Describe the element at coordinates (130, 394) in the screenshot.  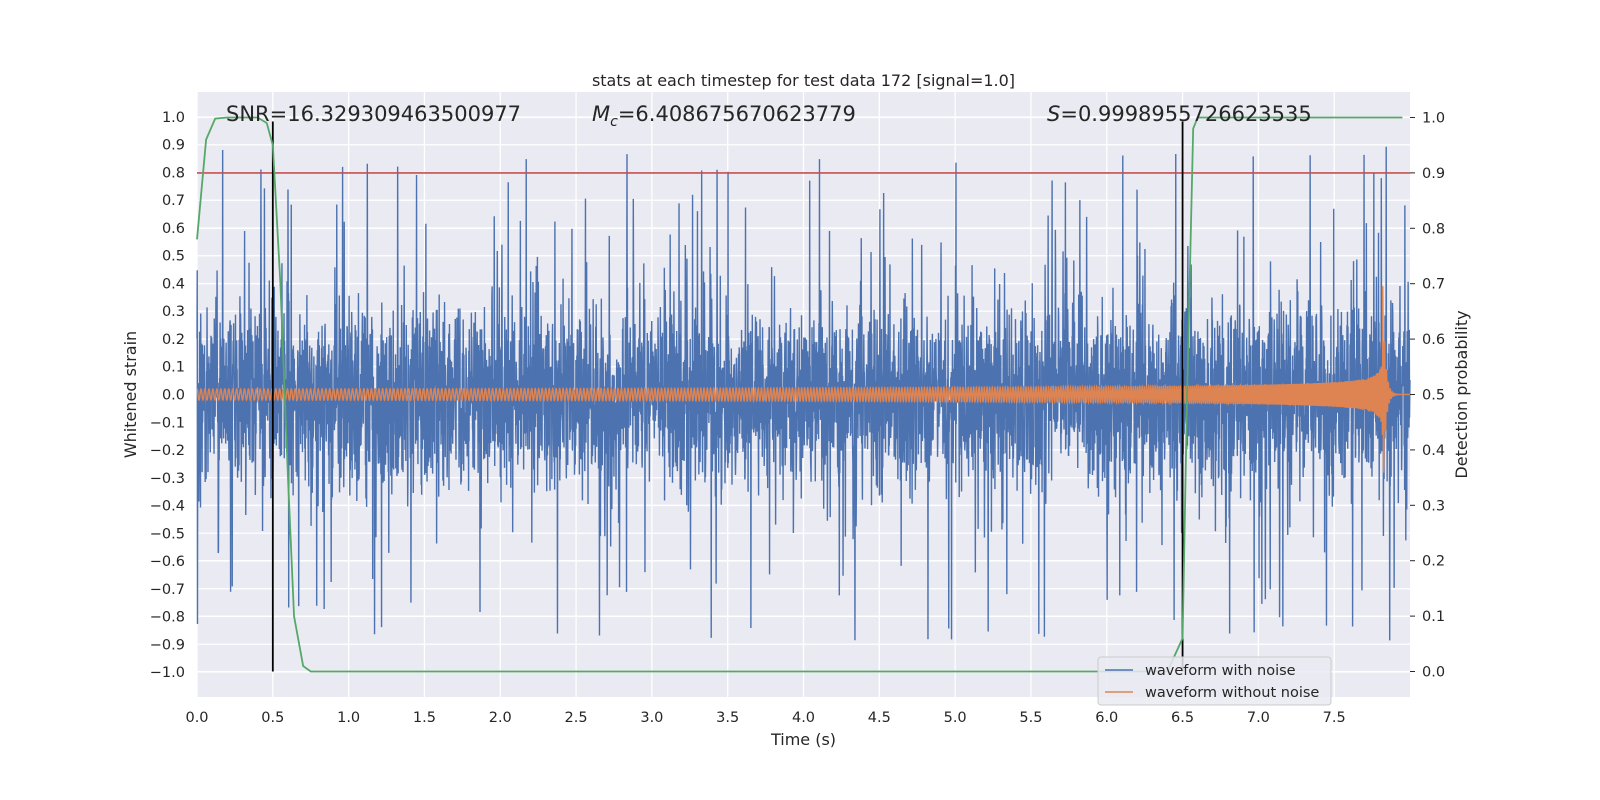
I see `y-axis-label: Whitened strain` at that location.